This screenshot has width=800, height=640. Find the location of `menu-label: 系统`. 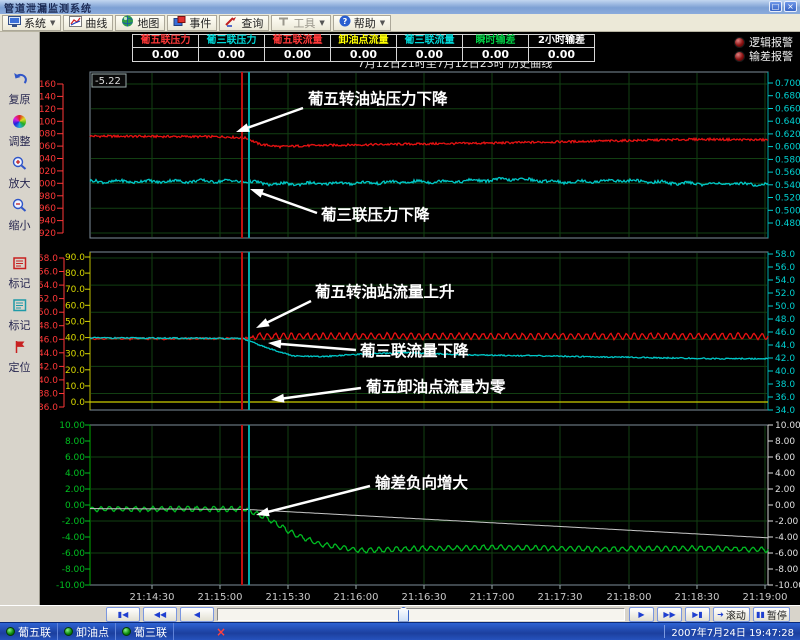

menu-label: 系统 is located at coordinates (35, 23).